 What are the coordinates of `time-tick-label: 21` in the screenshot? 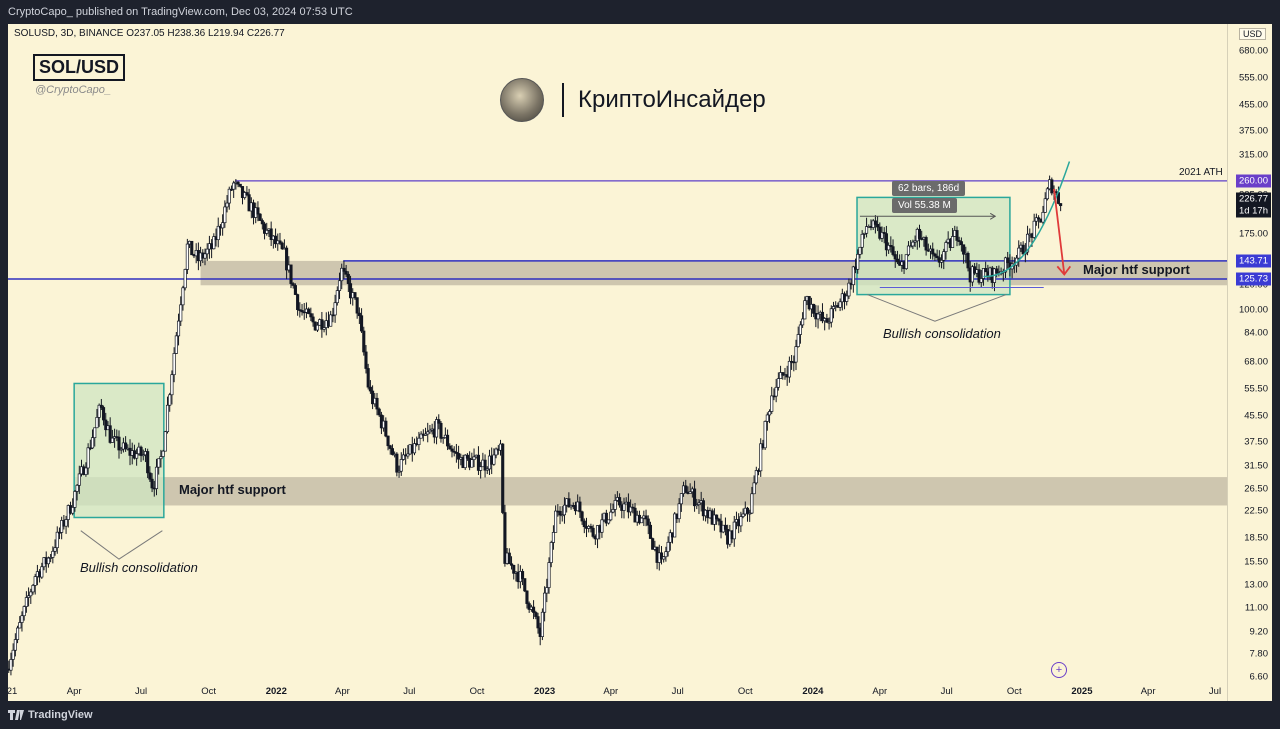 It's located at (13, 691).